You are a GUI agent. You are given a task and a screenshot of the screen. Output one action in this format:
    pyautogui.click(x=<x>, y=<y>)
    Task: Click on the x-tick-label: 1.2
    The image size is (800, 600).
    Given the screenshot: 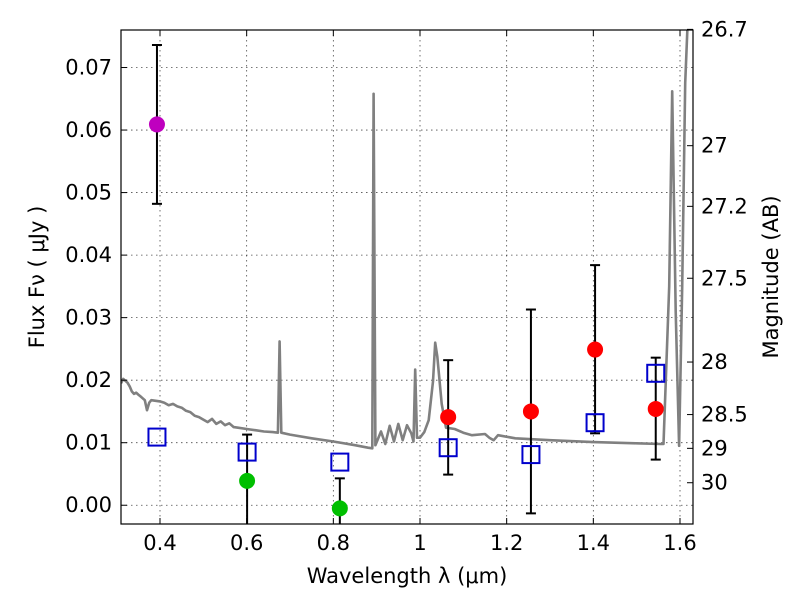 What is the action you would take?
    pyautogui.click(x=506, y=543)
    